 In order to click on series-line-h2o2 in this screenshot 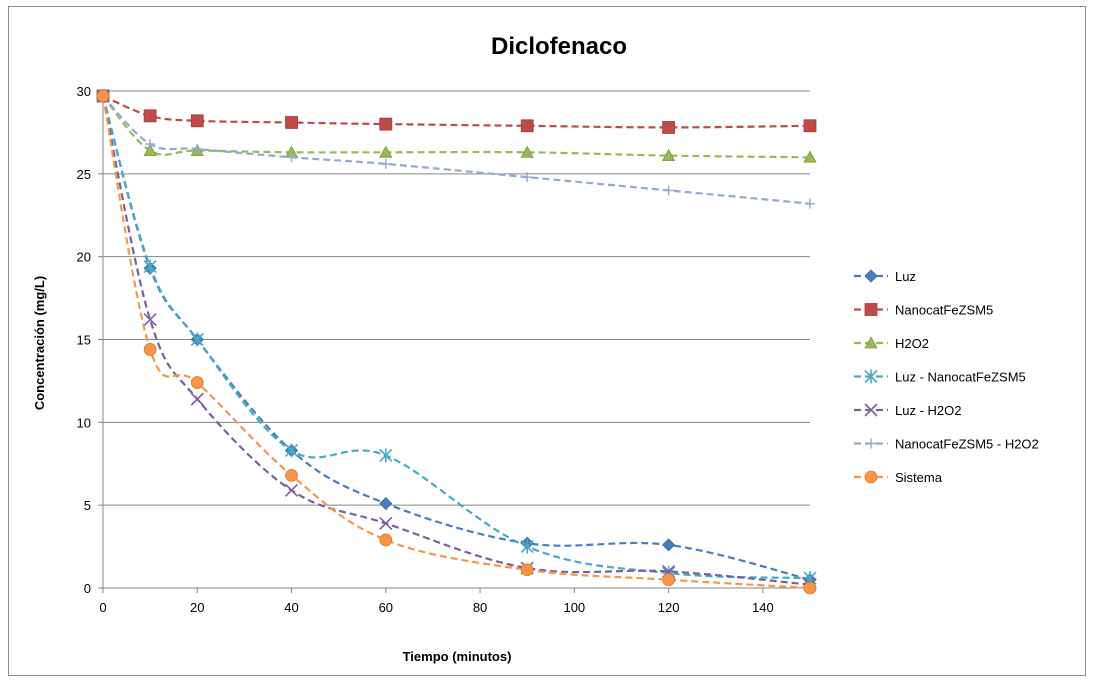, I will do `click(456, 127)`.